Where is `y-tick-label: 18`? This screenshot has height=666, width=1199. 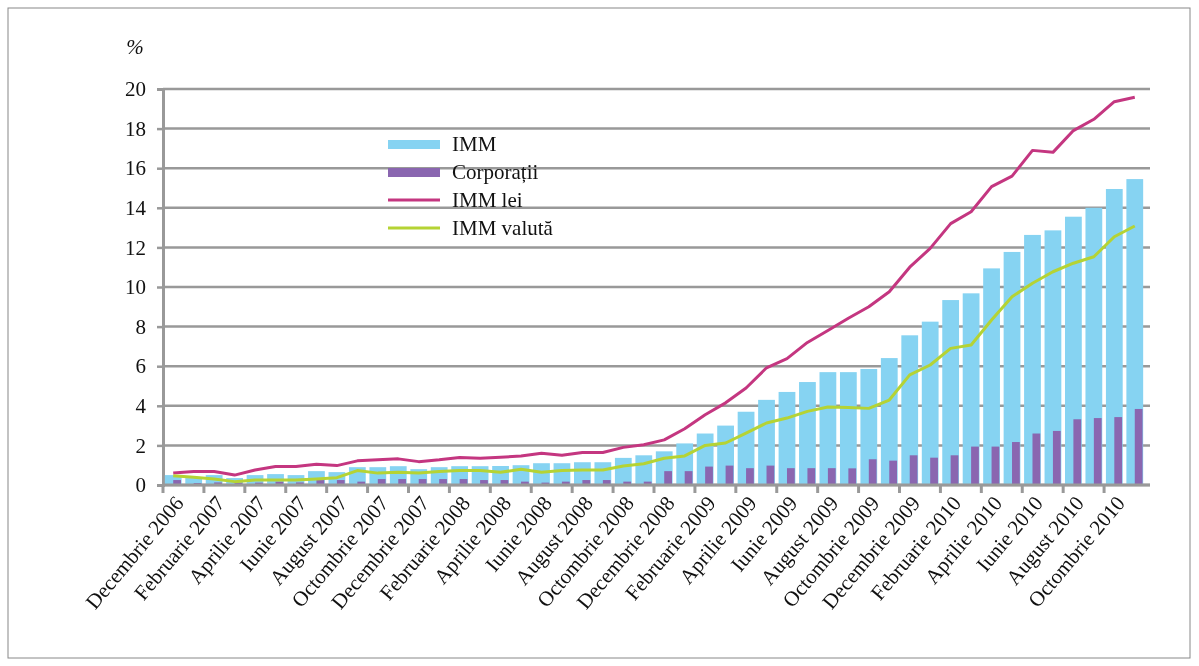
y-tick-label: 18 is located at coordinates (135, 128).